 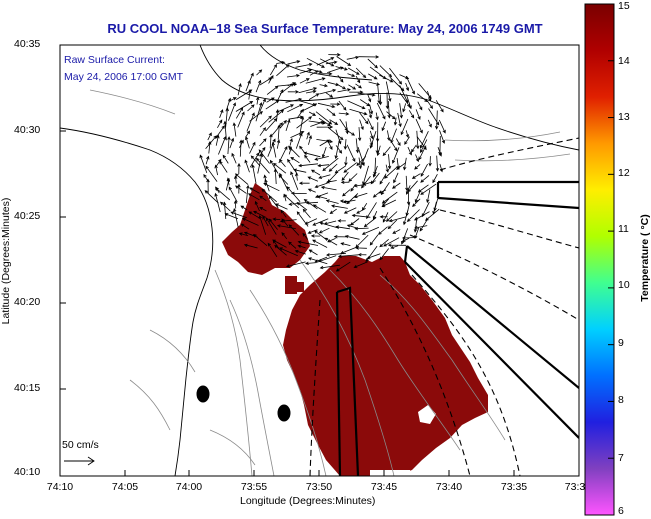 I want to click on y-axis-label: Latitude (Degrees:Minutes), so click(x=6, y=261).